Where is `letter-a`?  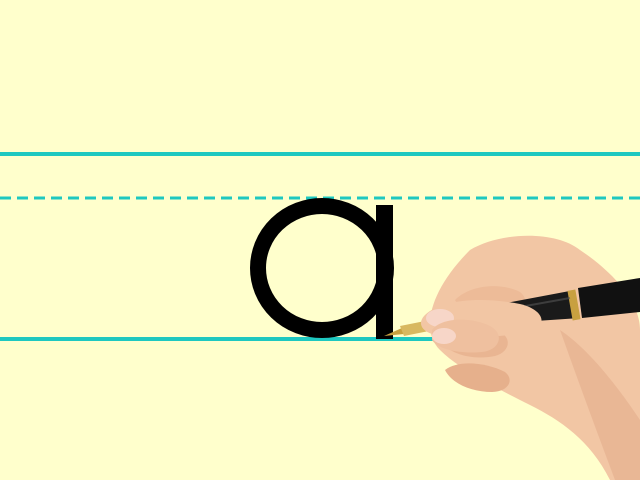 letter-a is located at coordinates (322, 268).